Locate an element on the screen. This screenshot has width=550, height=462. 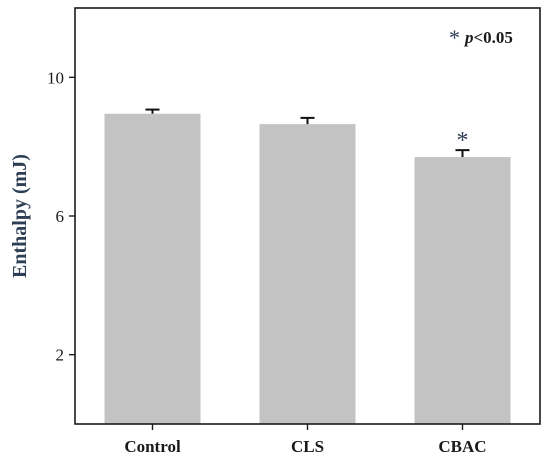
significance-markers-group: * is located at coordinates (463, 141).